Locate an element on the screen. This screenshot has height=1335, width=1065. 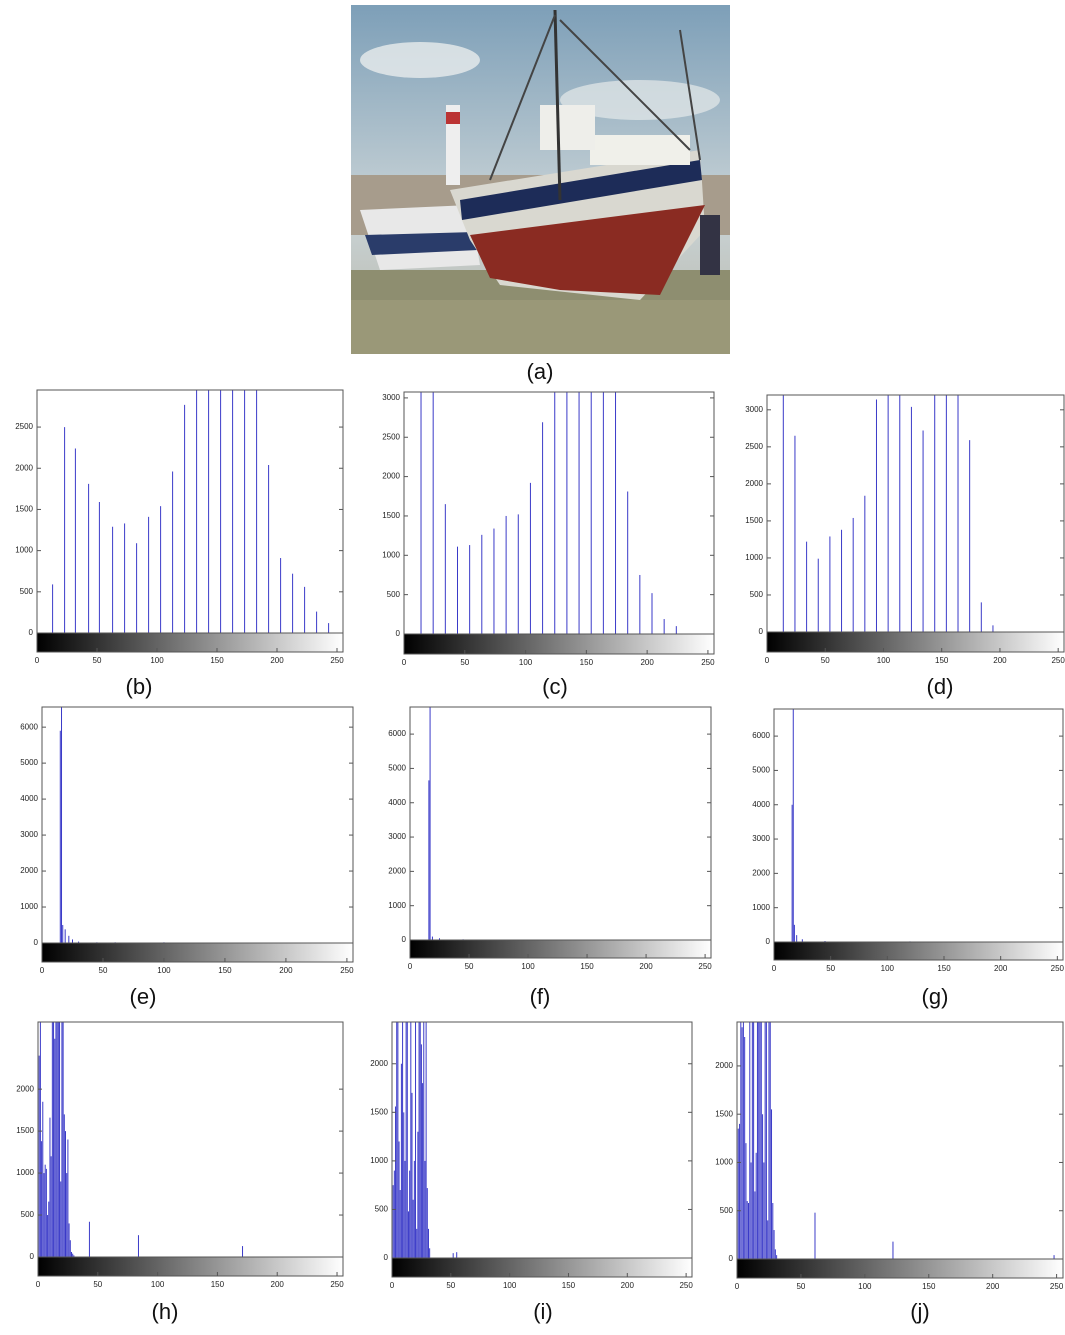
caption: (j) is located at coordinates (920, 1311).